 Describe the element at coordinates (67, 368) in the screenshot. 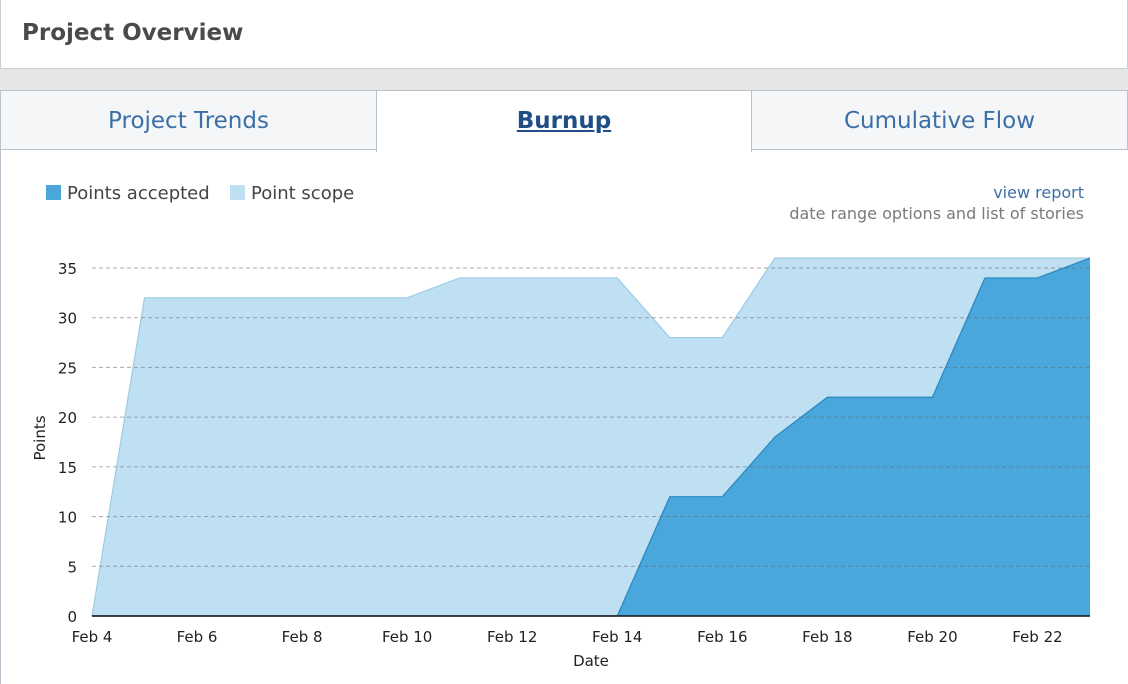

I see `y-tick-label: 25` at that location.